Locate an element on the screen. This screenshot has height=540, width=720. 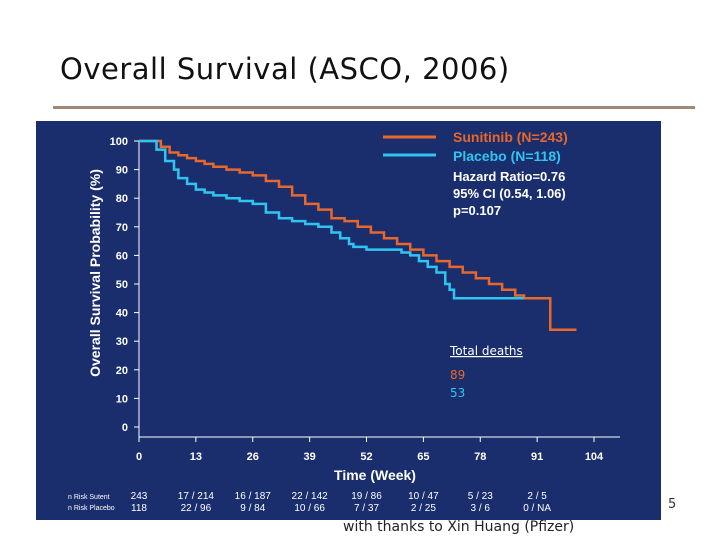
risk-cell-sutent: 19 / 86 is located at coordinates (366, 496).